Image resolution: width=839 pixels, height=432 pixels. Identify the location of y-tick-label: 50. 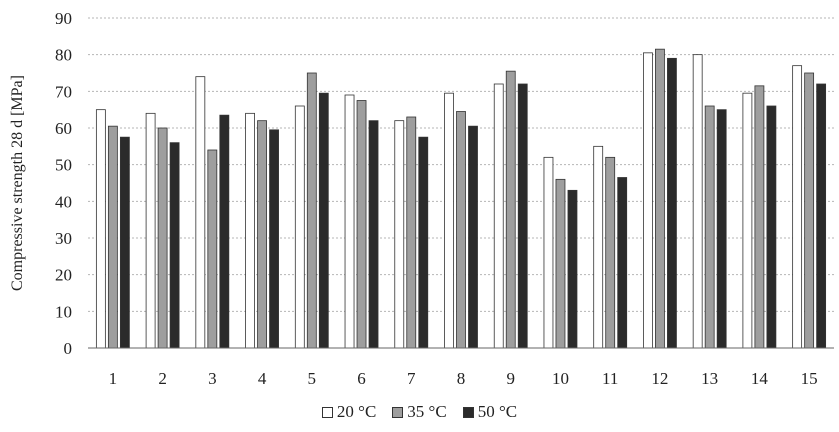
(63, 165).